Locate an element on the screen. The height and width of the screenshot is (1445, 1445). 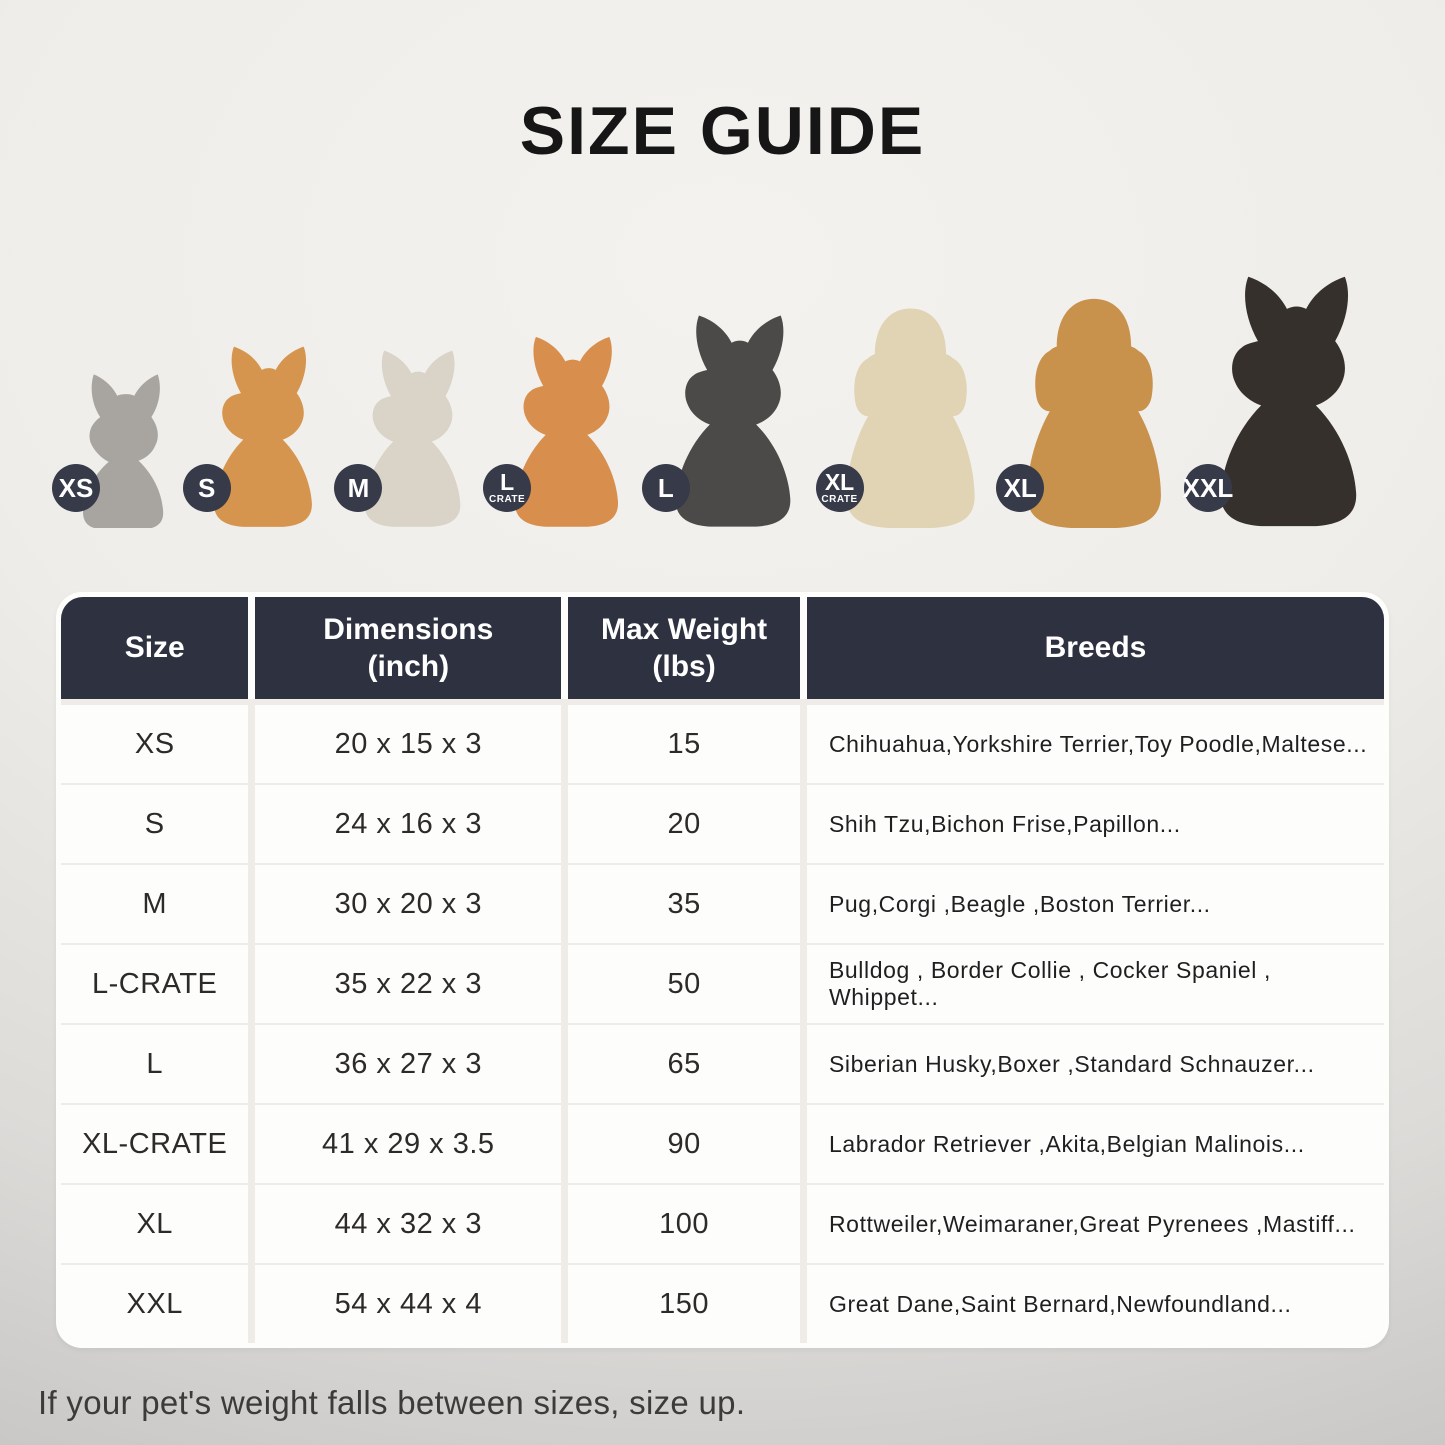
size-badge-label: XXL is located at coordinates (1208, 488).